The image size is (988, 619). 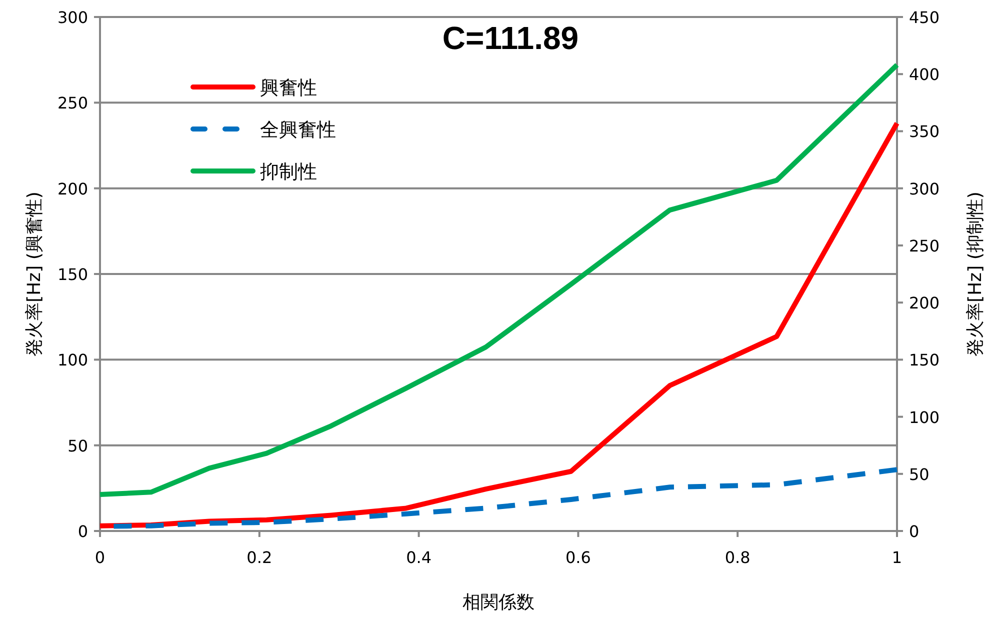 I want to click on y-axis-title: 発火率[Hz] (興奮性), so click(x=34, y=274).